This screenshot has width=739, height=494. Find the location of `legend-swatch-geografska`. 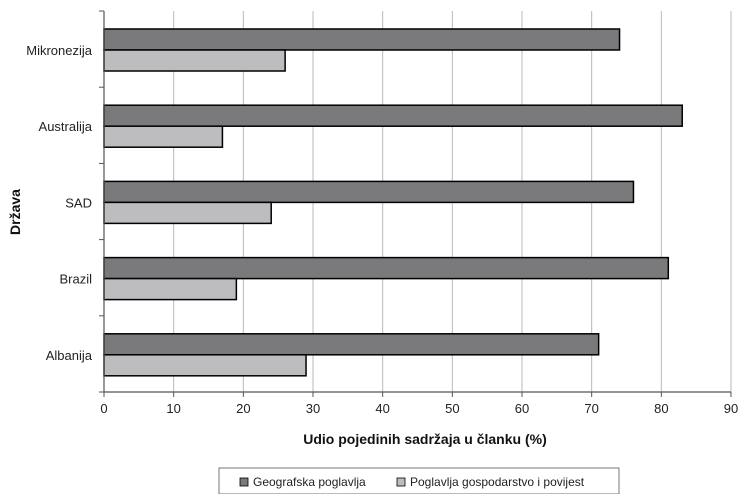

legend-swatch-geografska is located at coordinates (244, 482).